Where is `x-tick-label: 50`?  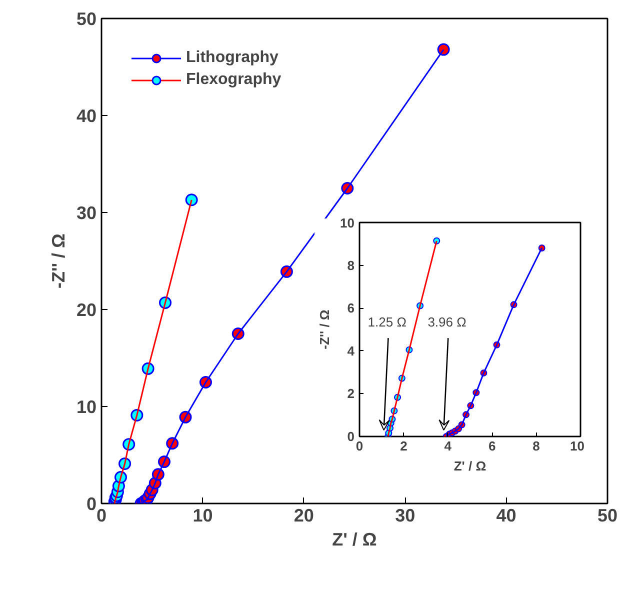 x-tick-label: 50 is located at coordinates (607, 516).